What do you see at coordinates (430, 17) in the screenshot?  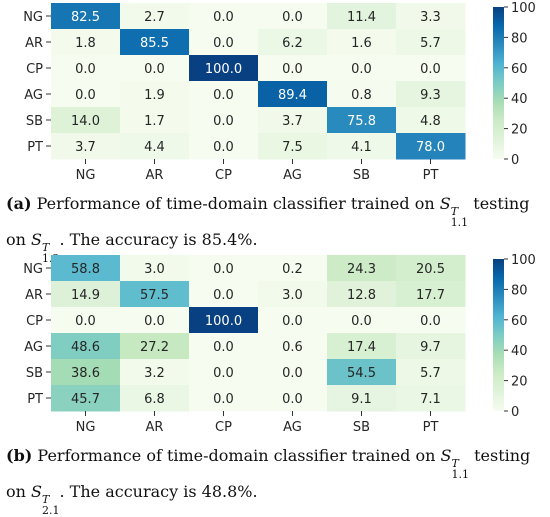 I see `cell-value-label: 3.3` at bounding box center [430, 17].